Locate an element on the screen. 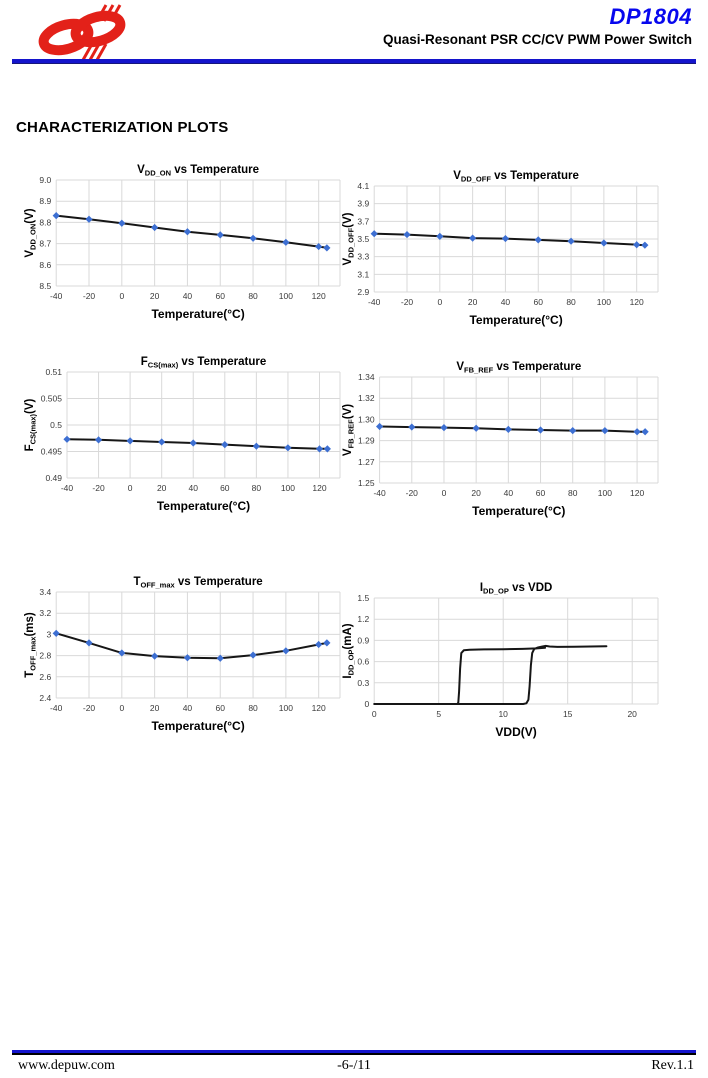 The height and width of the screenshot is (1078, 708). svg-text: 0.505 is located at coordinates (52, 399).